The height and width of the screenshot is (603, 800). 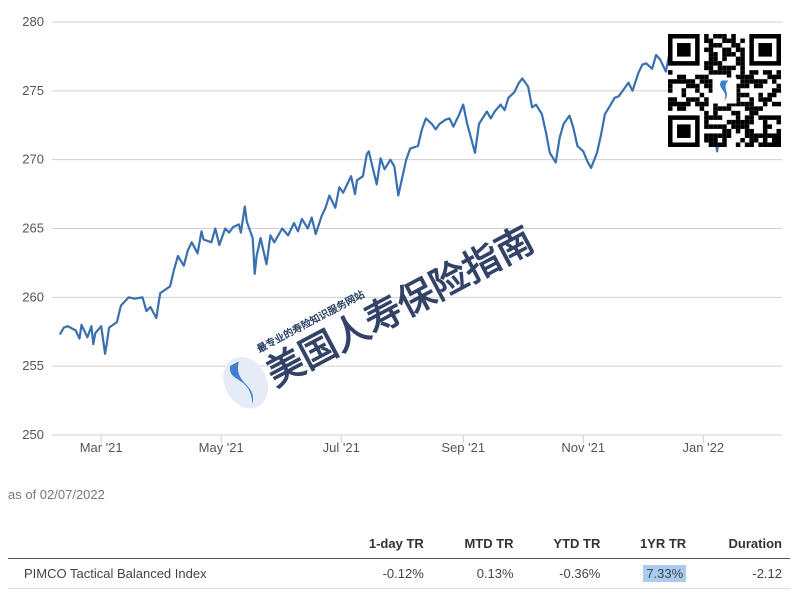 What do you see at coordinates (580, 573) in the screenshot?
I see `cell-ytd: -0.36%` at bounding box center [580, 573].